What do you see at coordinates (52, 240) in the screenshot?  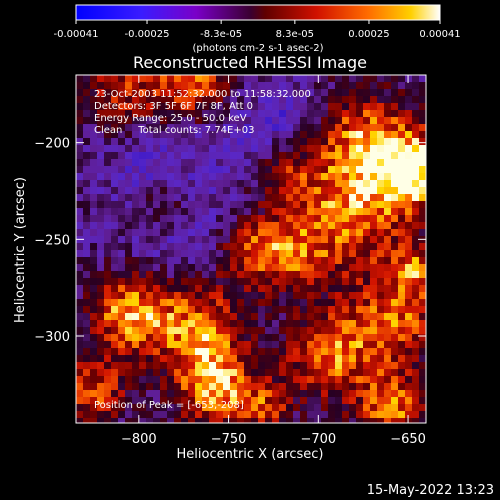 I see `y-tick-label: −250` at bounding box center [52, 240].